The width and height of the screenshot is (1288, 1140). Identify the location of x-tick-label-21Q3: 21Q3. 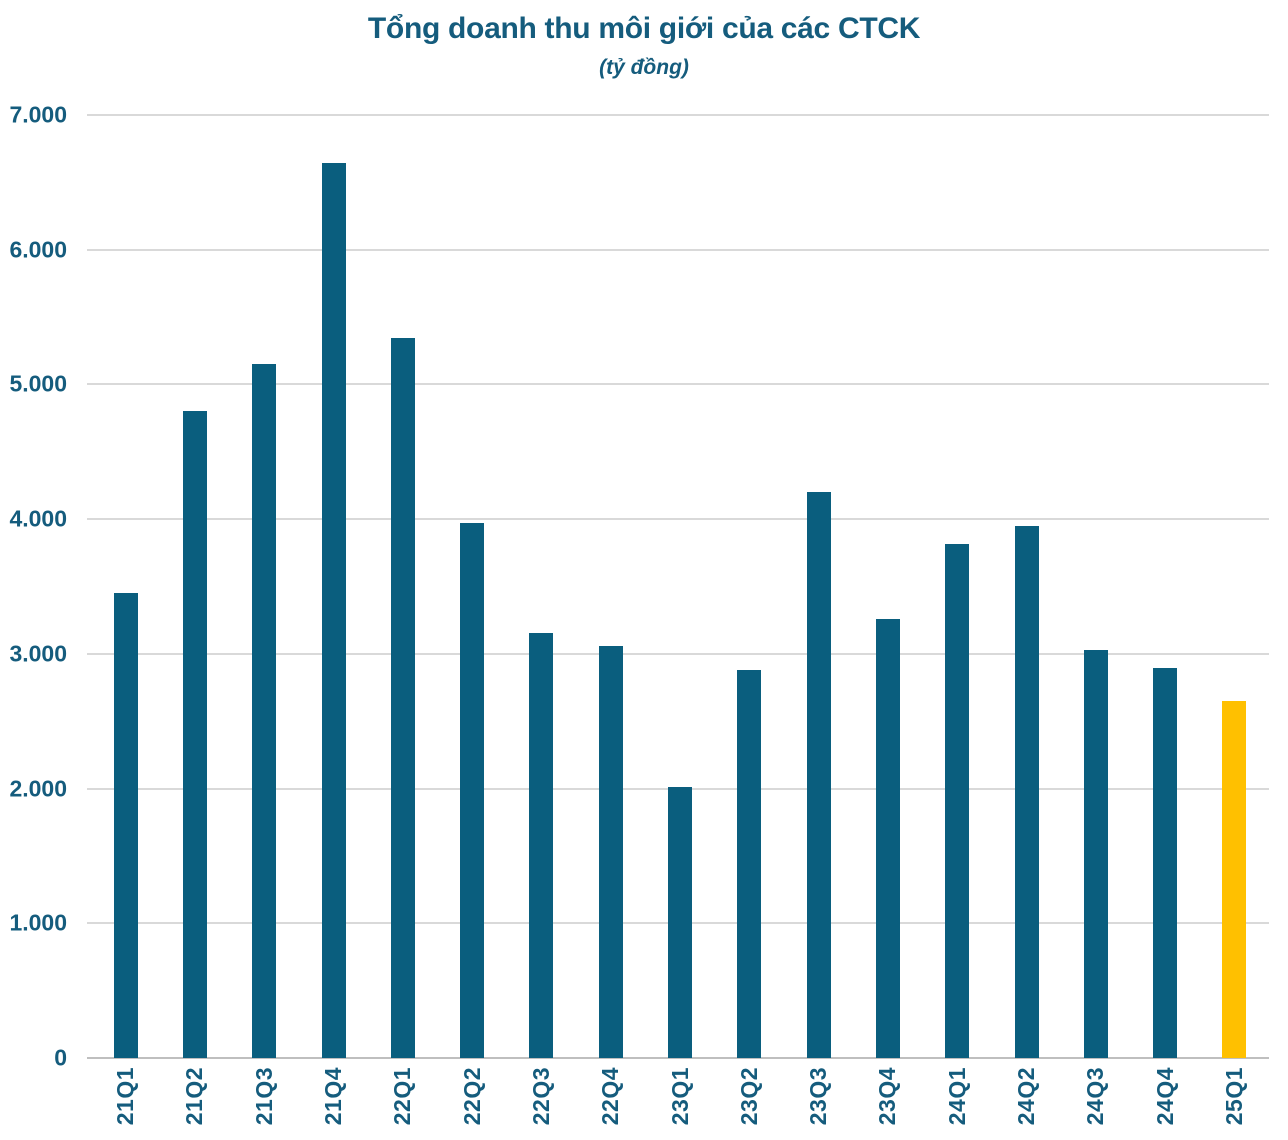
(263, 1096).